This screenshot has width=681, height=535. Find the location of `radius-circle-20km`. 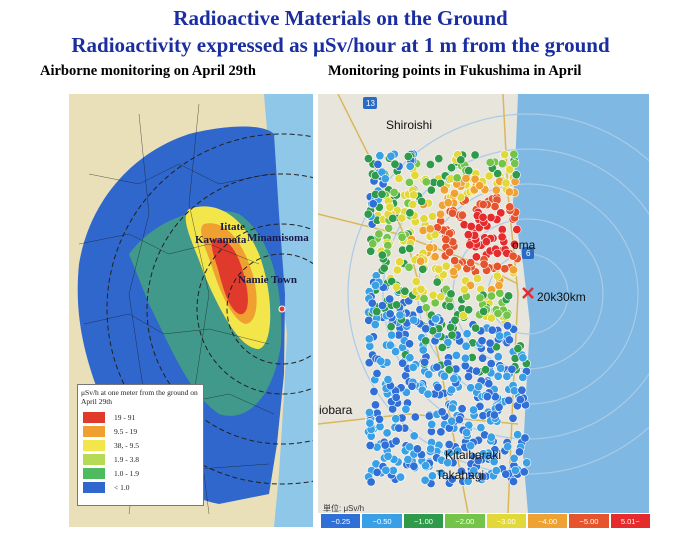

radius-circle-20km is located at coordinates (269, 309).